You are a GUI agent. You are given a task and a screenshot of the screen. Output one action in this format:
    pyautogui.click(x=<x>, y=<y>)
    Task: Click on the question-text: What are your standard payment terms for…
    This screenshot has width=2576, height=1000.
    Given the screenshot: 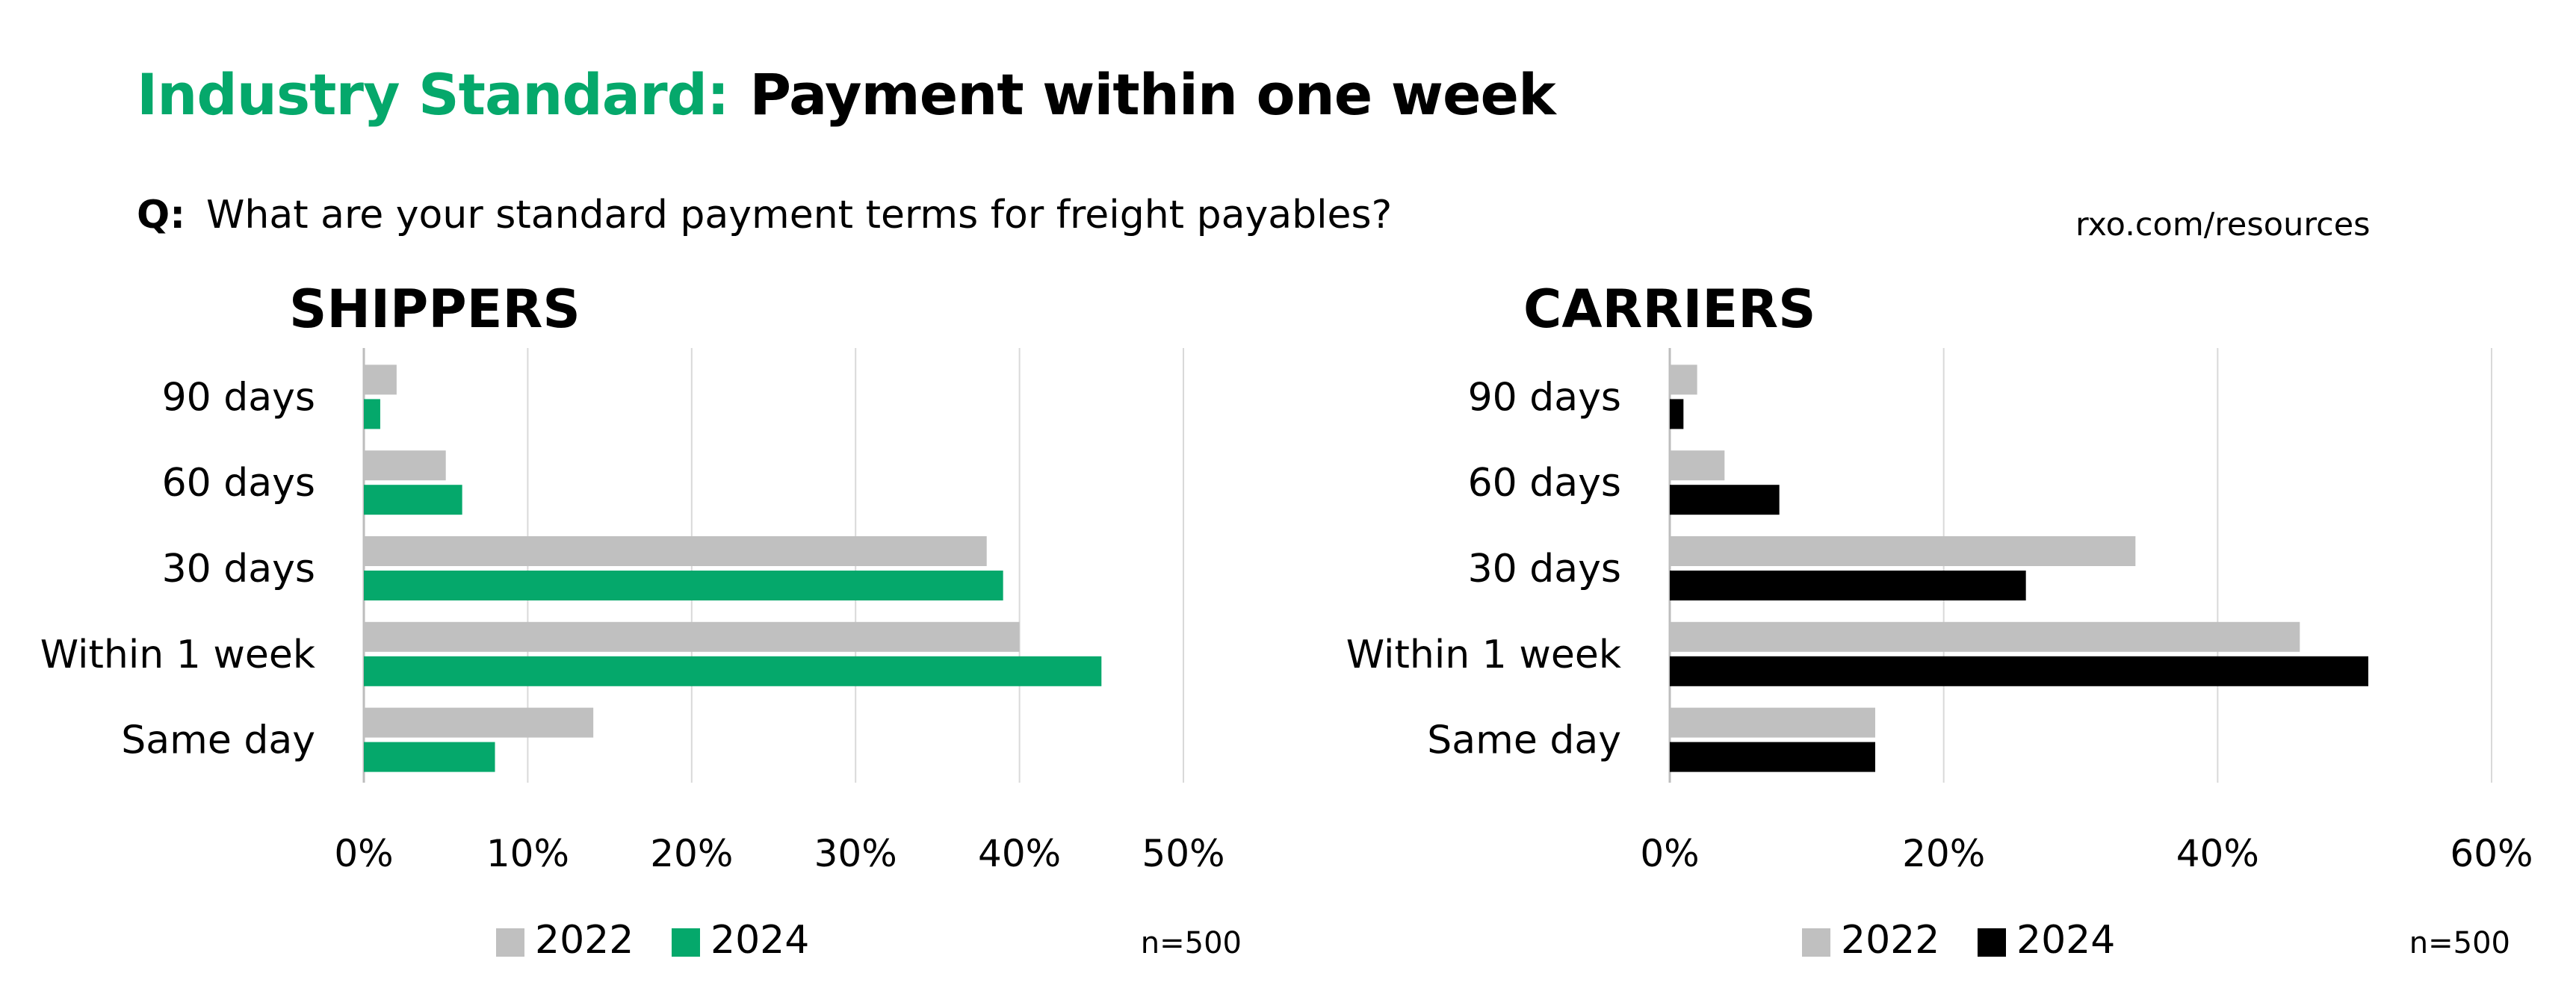 What is the action you would take?
    pyautogui.click(x=799, y=215)
    